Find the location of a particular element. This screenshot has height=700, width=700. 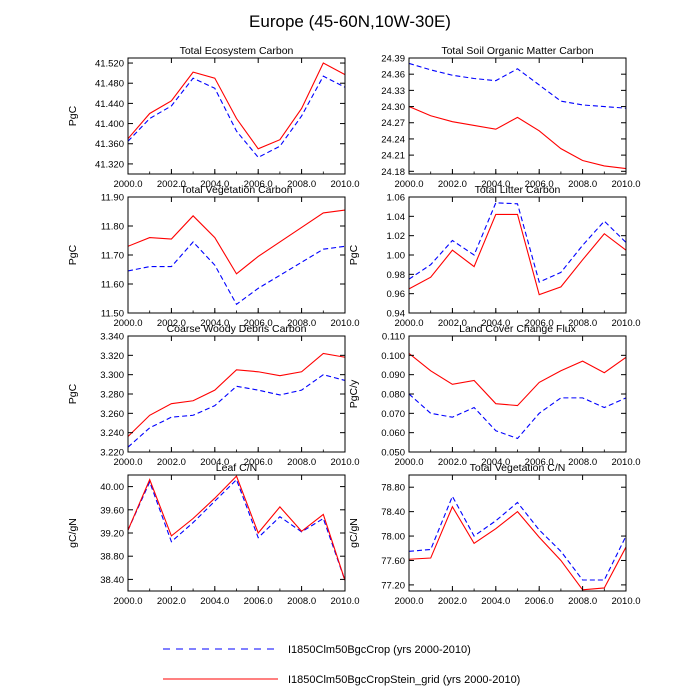

y-tick-label: 24.27 is located at coordinates (393, 123).